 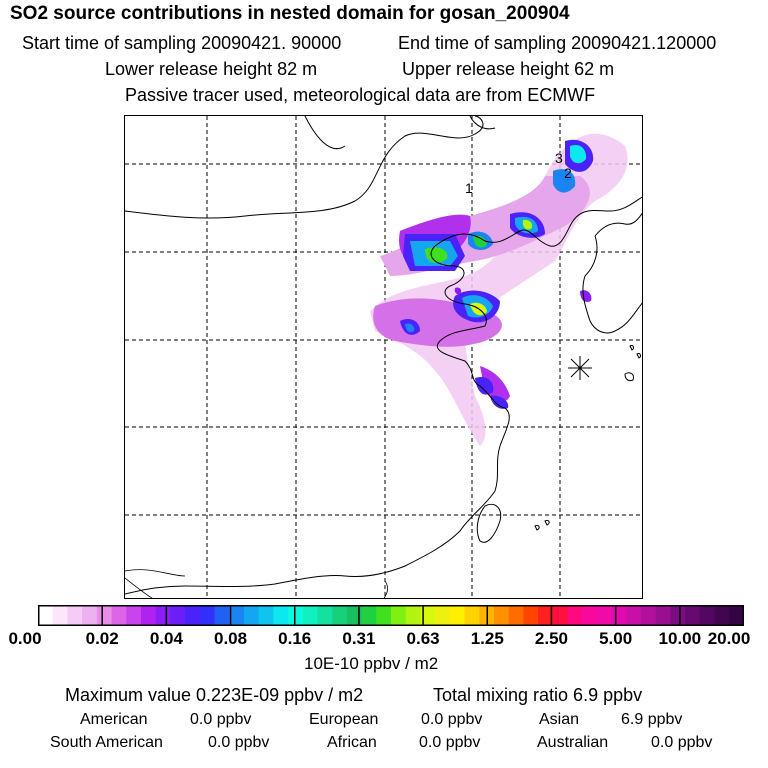 I want to click on colorbar-tick-label: 0.04, so click(x=166, y=638).